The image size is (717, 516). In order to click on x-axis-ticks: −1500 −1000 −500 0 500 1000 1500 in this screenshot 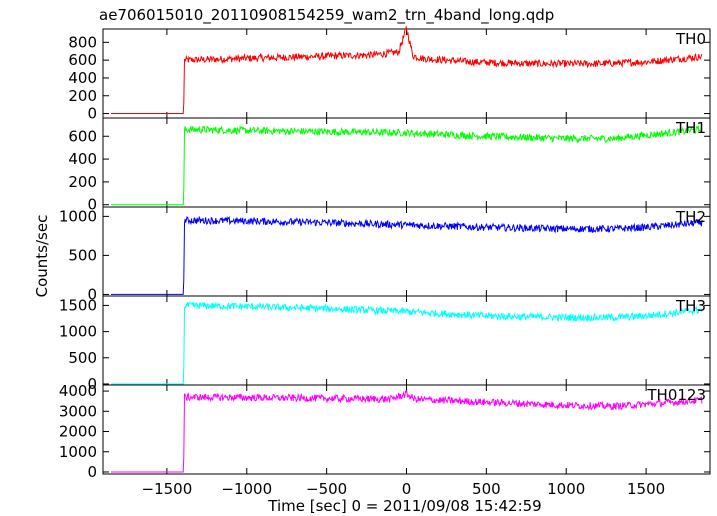, I will do `click(404, 489)`.